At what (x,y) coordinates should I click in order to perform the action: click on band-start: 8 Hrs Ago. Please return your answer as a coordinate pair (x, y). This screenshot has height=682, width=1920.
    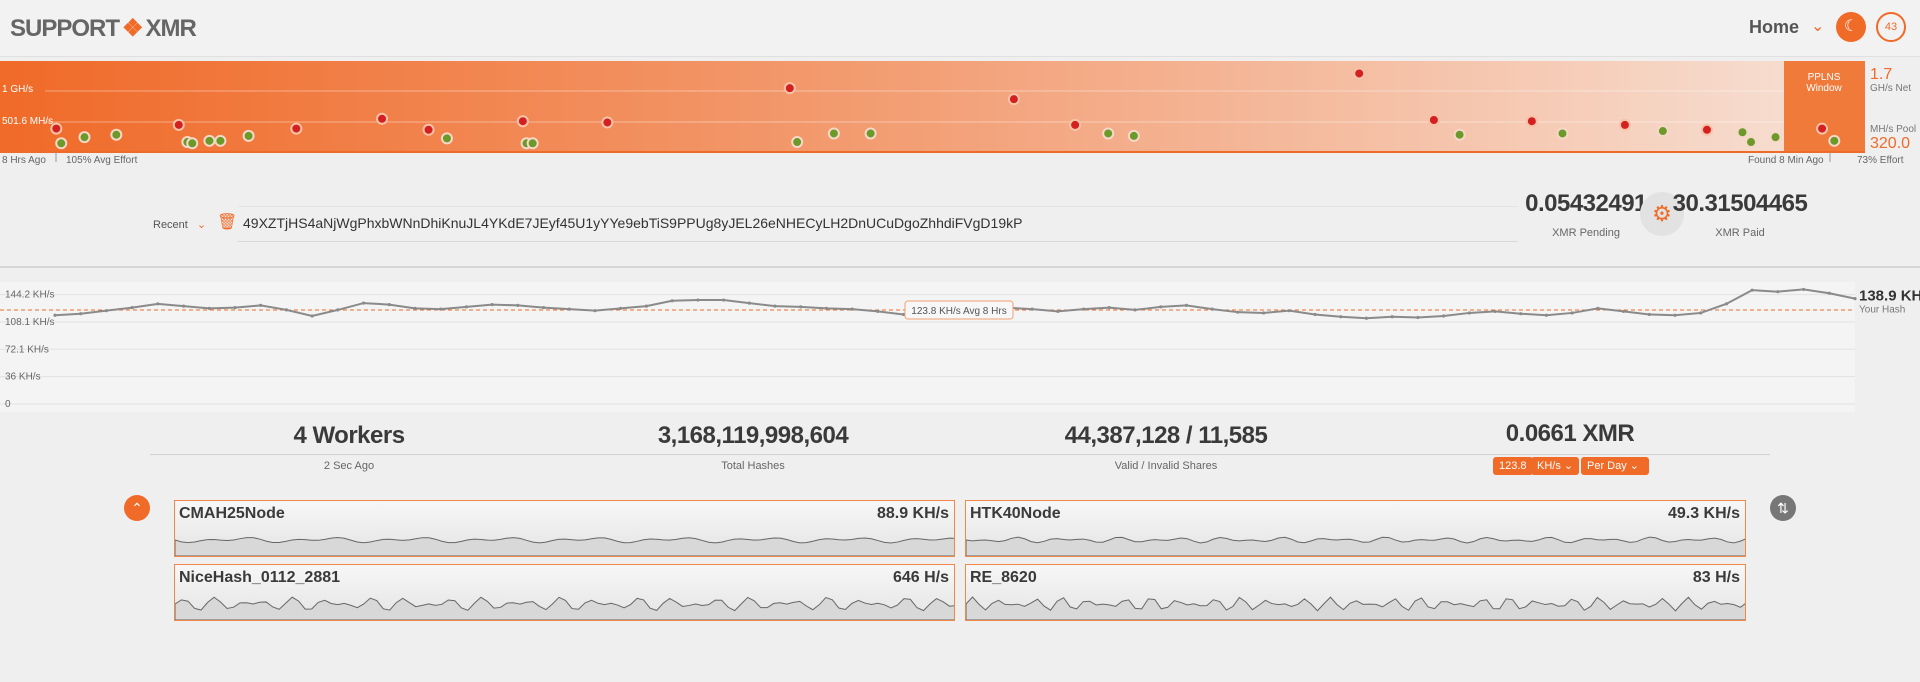
    Looking at the image, I should click on (24, 160).